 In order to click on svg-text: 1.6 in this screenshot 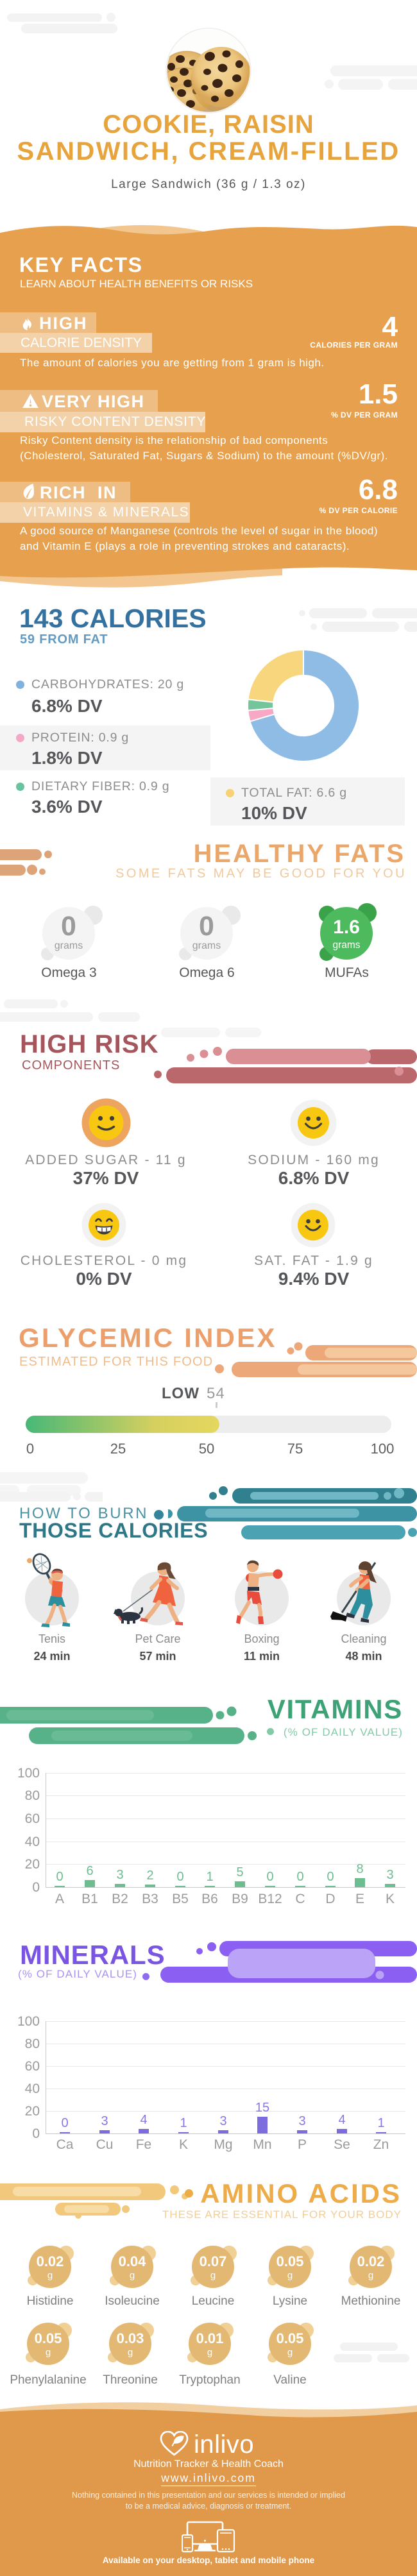, I will do `click(347, 927)`.